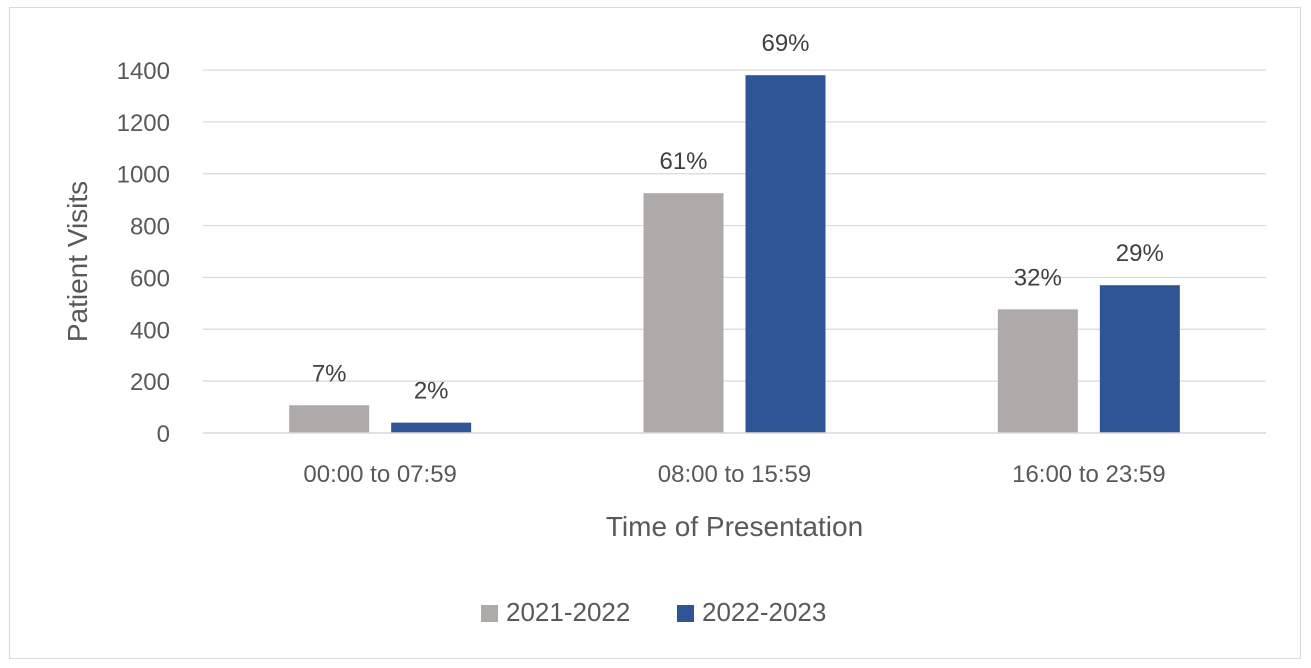  What do you see at coordinates (150, 278) in the screenshot?
I see `y-tick-label: 600` at bounding box center [150, 278].